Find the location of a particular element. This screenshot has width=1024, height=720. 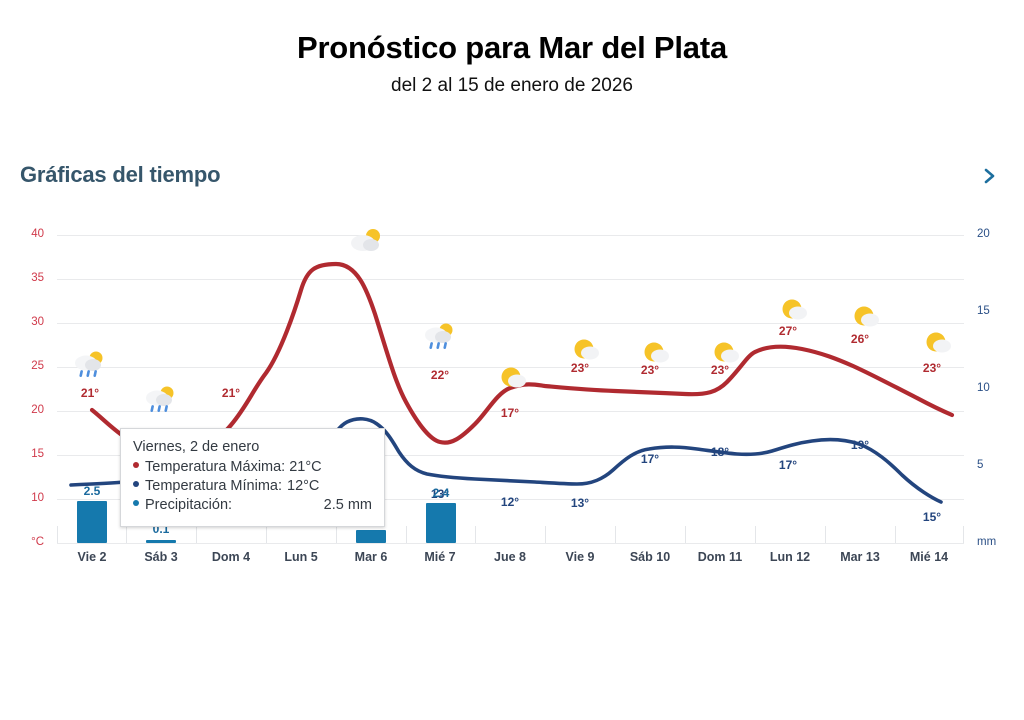

tooltip-row-precip: Precipitación: 2.5 mm is located at coordinates (252, 505).